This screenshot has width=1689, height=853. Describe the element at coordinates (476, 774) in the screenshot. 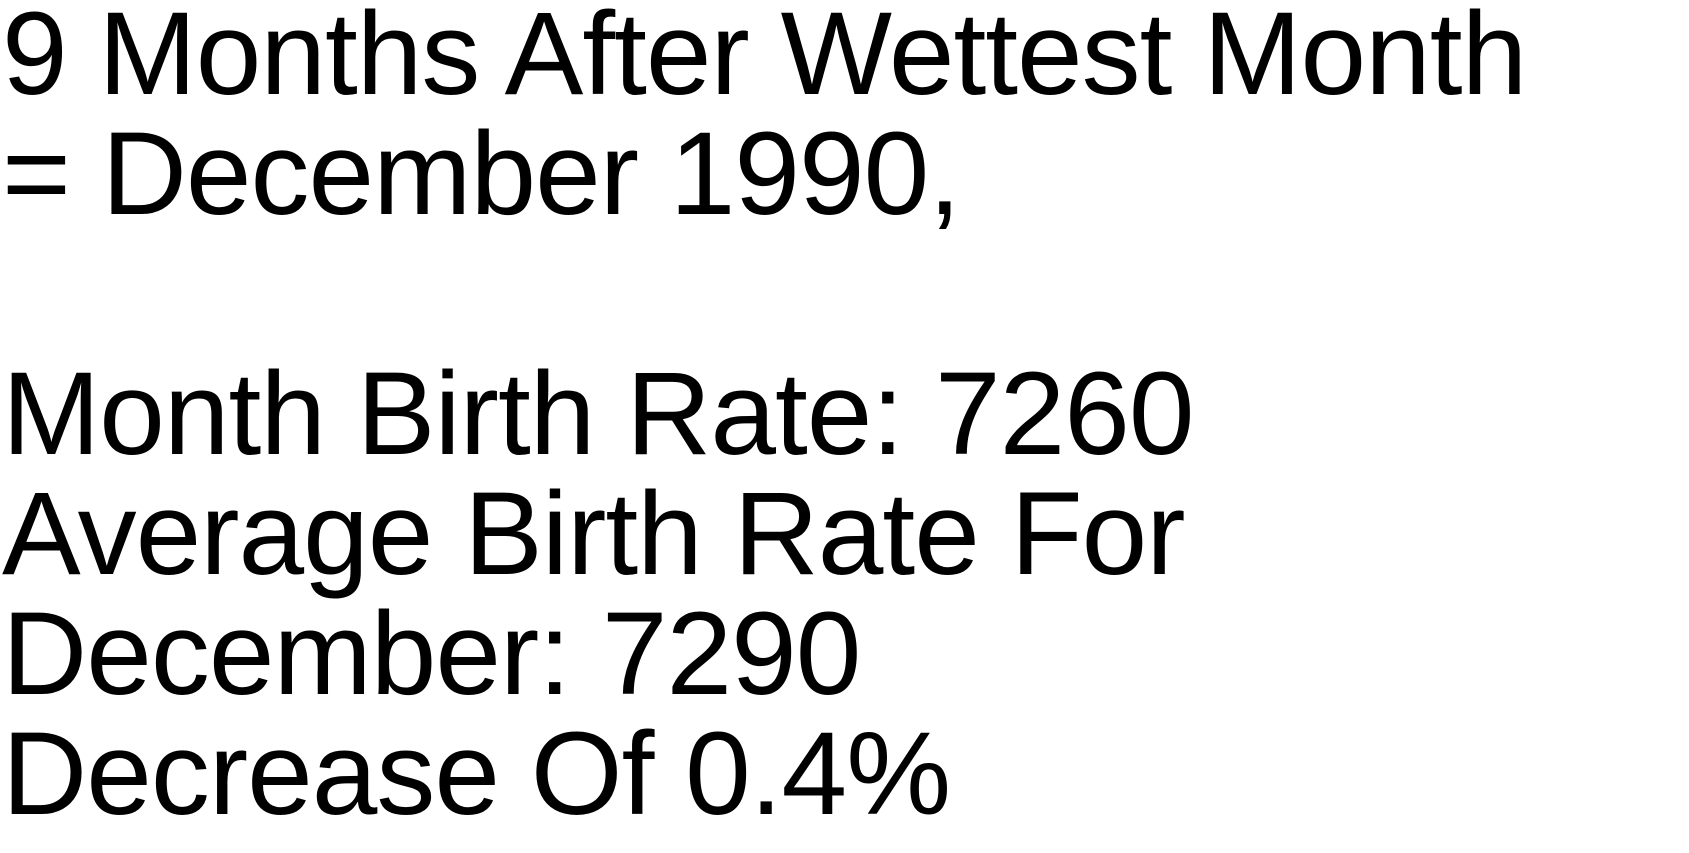

I see `decrease-summary: Decrease Of 0.4%` at that location.